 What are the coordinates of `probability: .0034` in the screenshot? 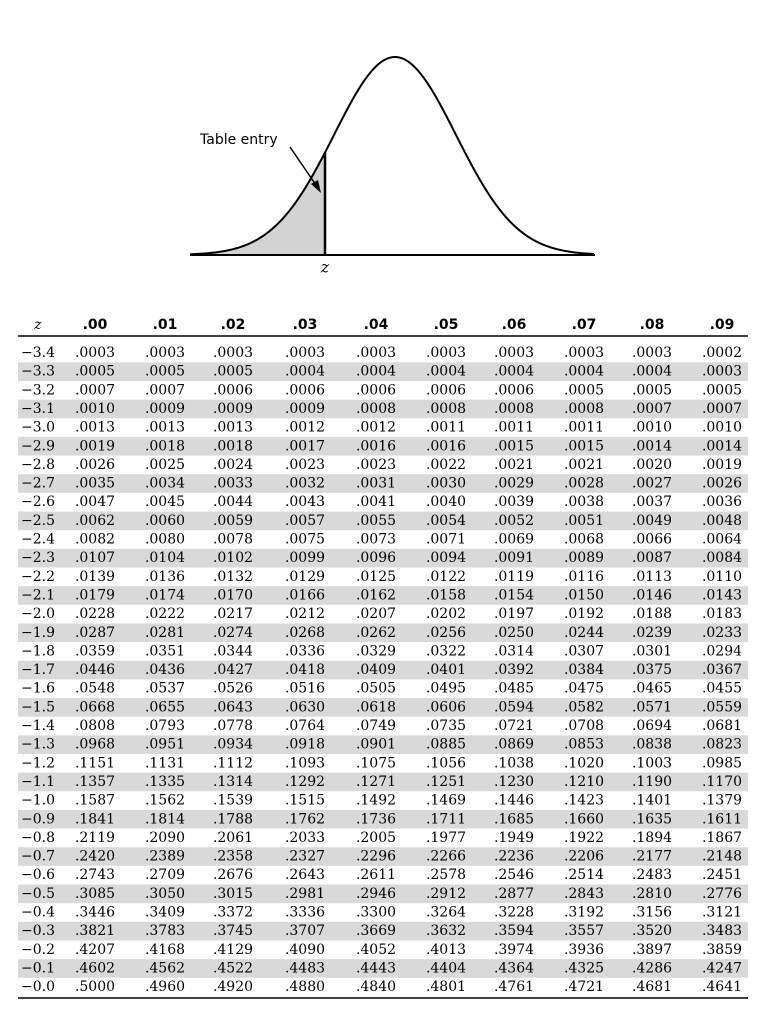 It's located at (165, 484).